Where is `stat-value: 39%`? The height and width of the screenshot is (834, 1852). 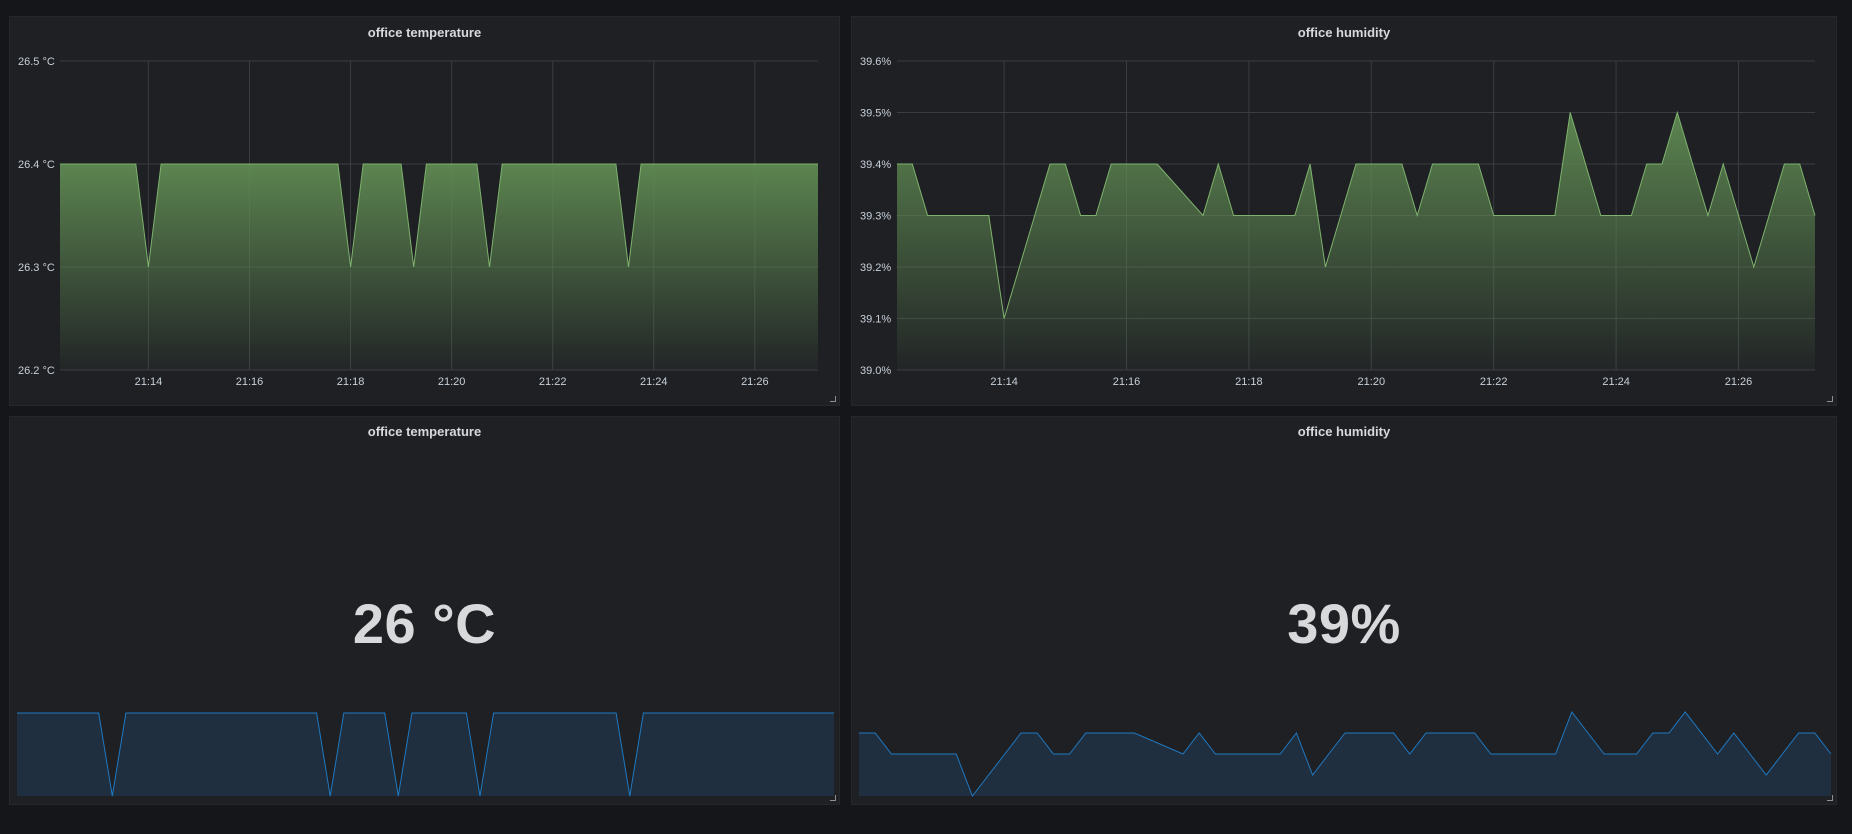
stat-value: 39% is located at coordinates (1344, 623).